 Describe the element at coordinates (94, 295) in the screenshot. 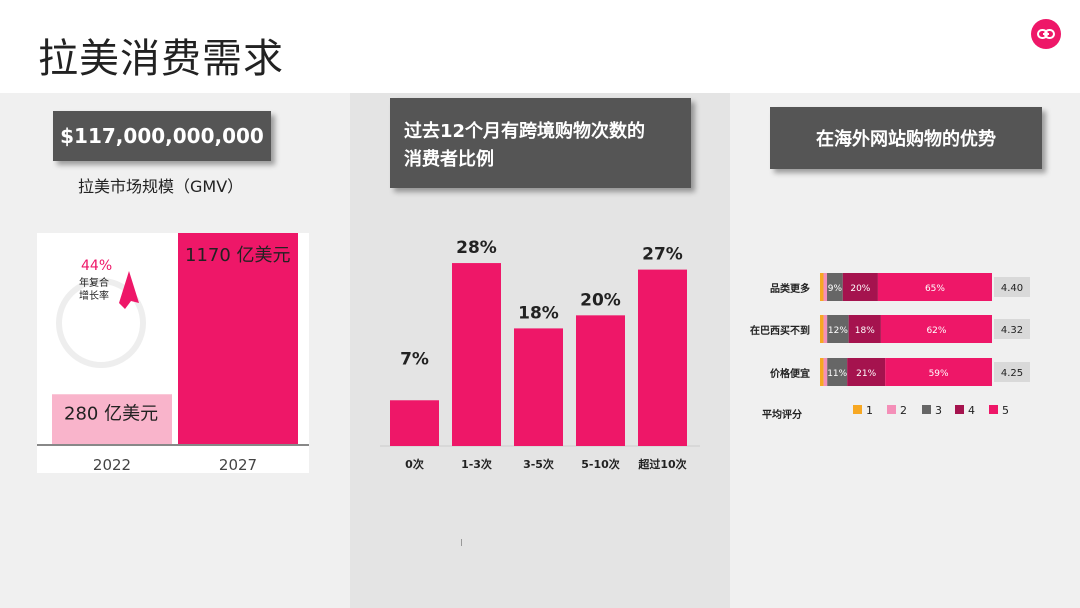

I see `growth-label-2: 增长率` at that location.